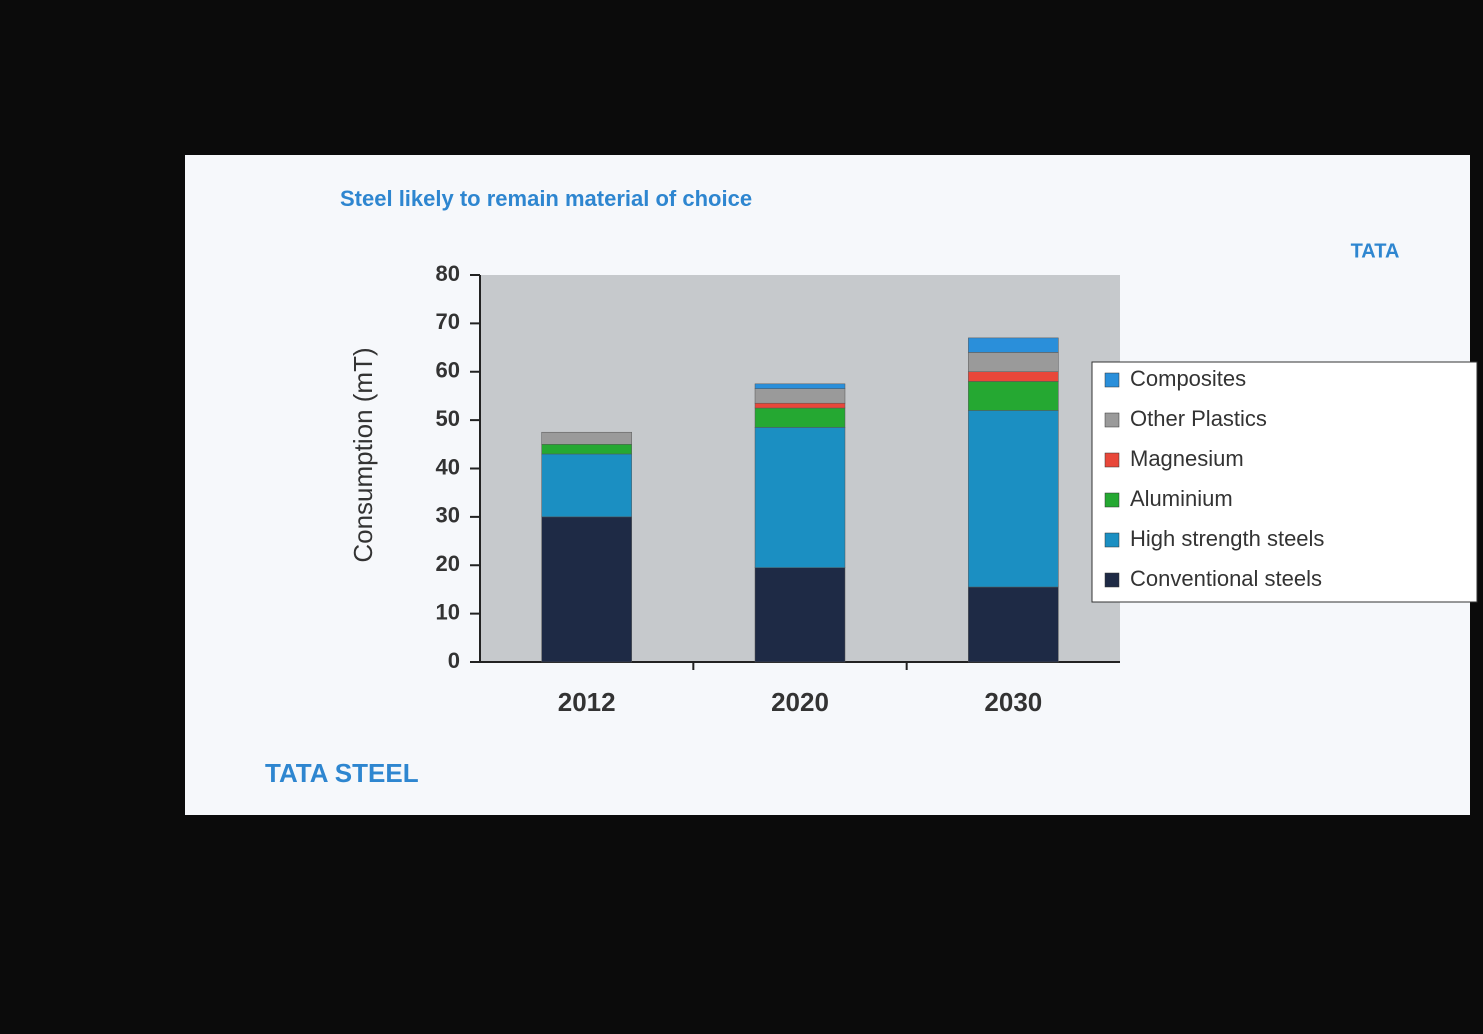 This screenshot has height=1034, width=1483. Describe the element at coordinates (454, 660) in the screenshot. I see `y-tick-label: 0` at that location.